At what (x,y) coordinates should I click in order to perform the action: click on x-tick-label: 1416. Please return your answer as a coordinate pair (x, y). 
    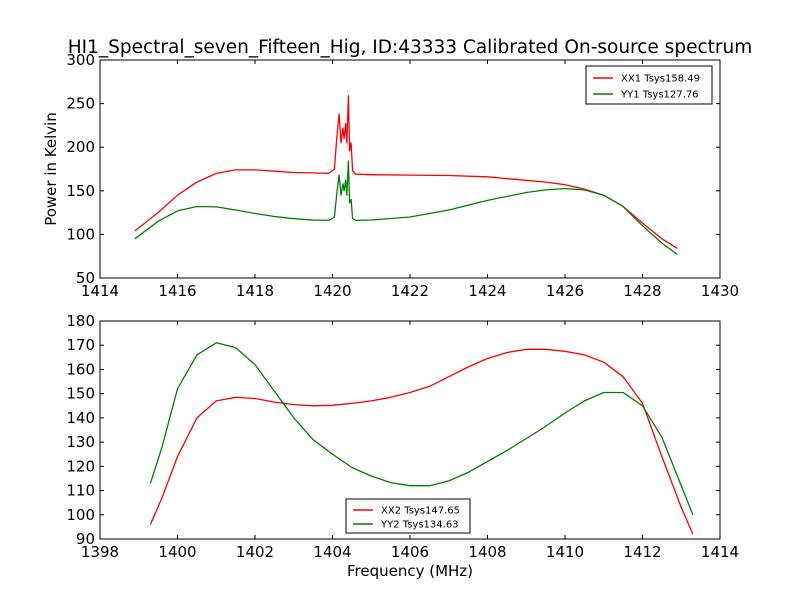
    Looking at the image, I should click on (177, 291).